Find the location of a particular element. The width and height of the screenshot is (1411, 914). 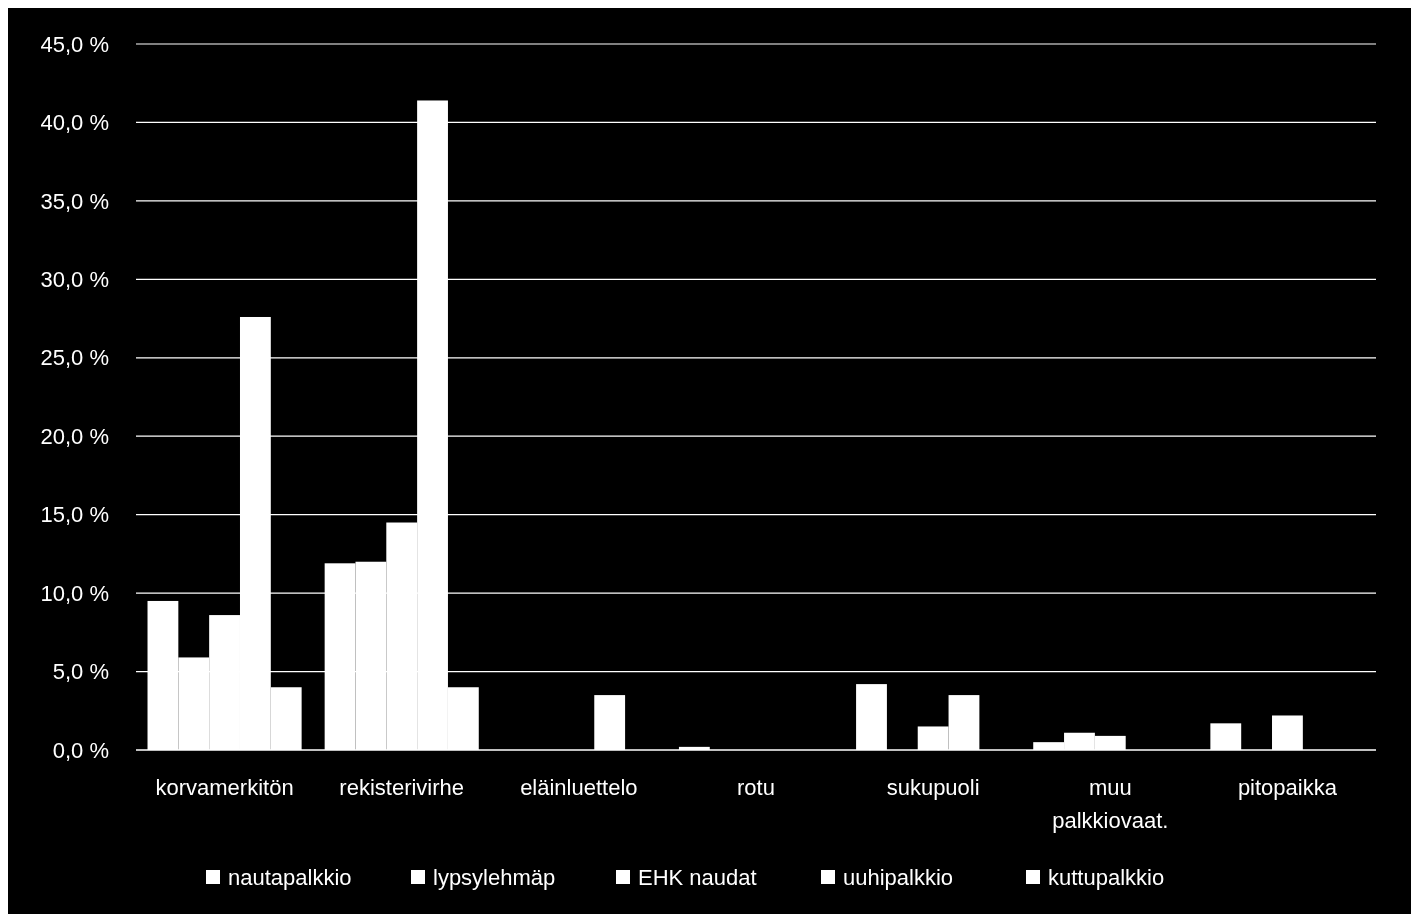

y-tick-label: 40,0 % is located at coordinates (74, 123).